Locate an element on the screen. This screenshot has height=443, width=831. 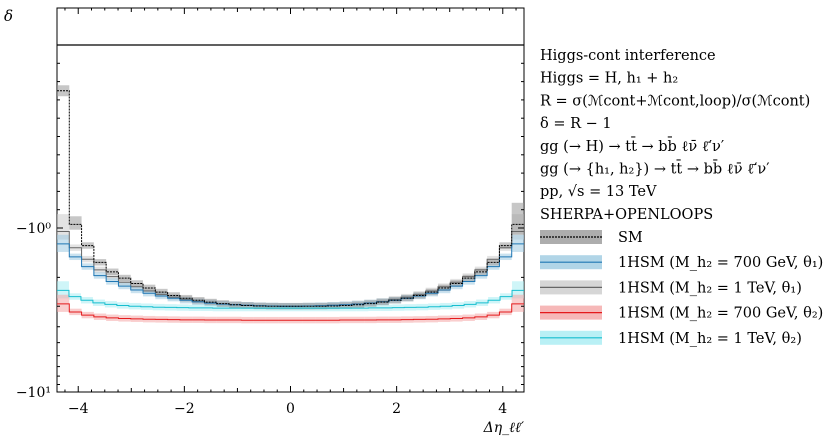
y-tick-label: −10⁰ is located at coordinates (34, 229).